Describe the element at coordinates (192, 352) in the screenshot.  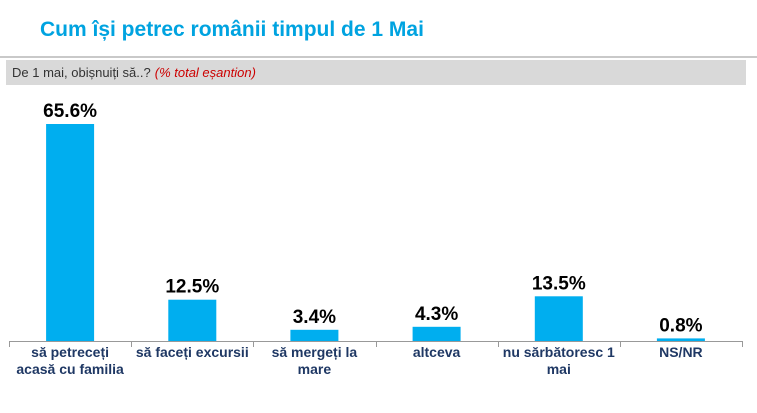
I see `category-label: să faceți excursii` at that location.